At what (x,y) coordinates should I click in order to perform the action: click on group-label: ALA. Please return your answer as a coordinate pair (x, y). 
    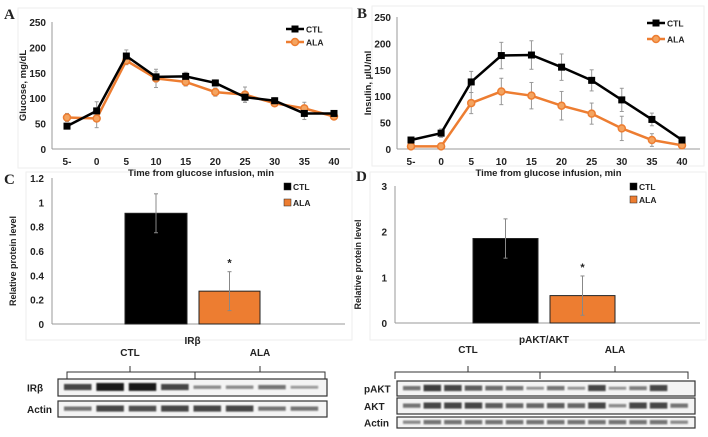
    Looking at the image, I should click on (615, 350).